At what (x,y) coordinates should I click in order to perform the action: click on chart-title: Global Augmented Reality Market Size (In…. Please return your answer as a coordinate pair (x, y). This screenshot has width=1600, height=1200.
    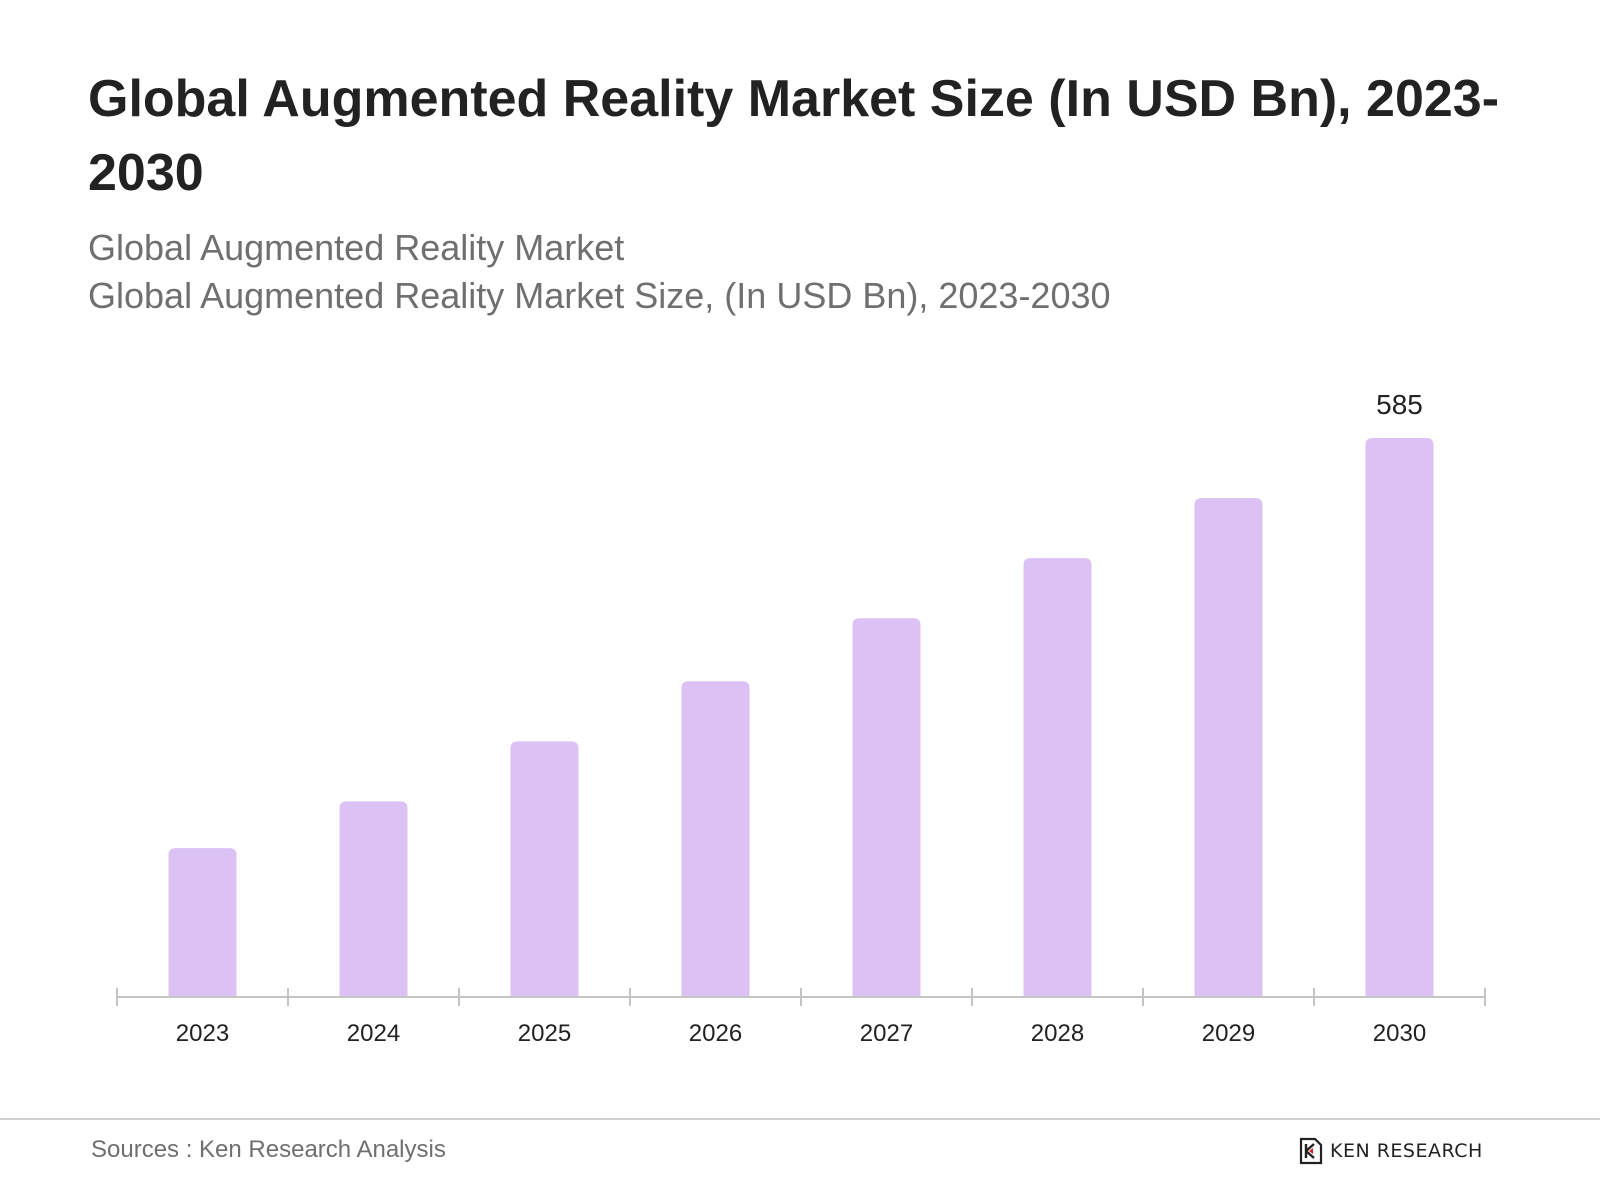
    Looking at the image, I should click on (794, 136).